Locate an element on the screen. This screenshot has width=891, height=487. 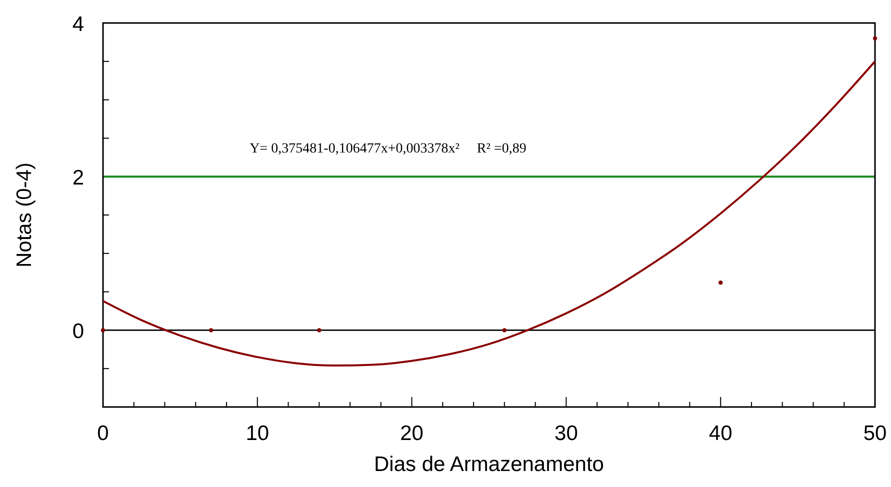
x-tick-label: 10 is located at coordinates (258, 433).